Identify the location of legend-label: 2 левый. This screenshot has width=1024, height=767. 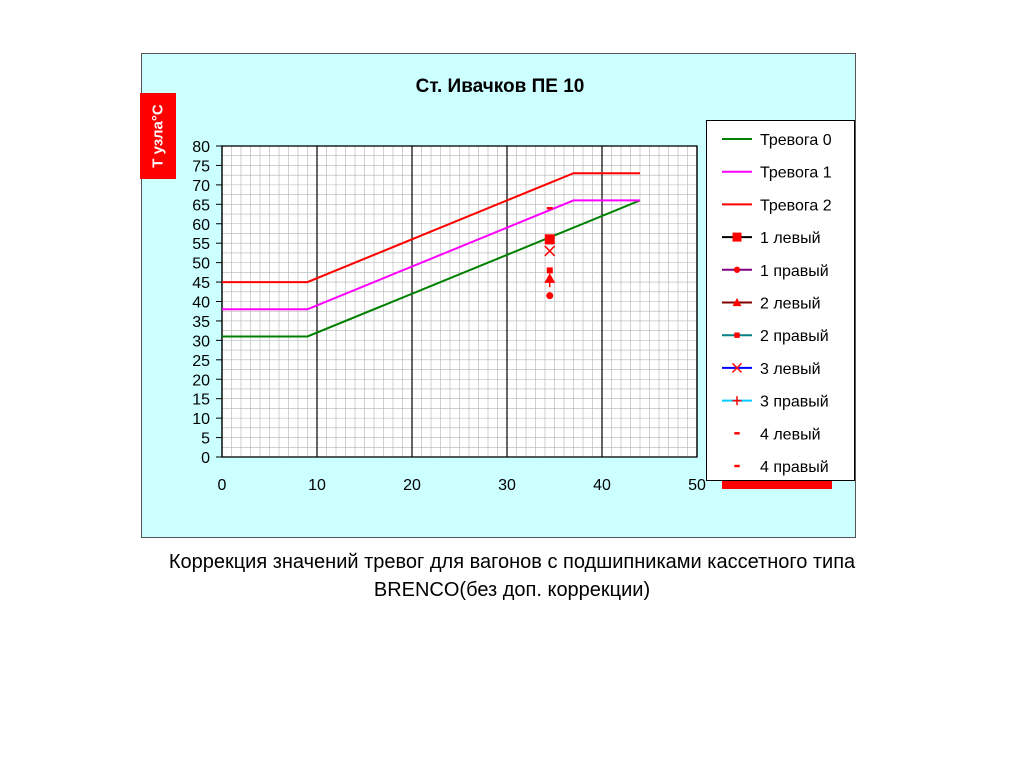
(790, 304).